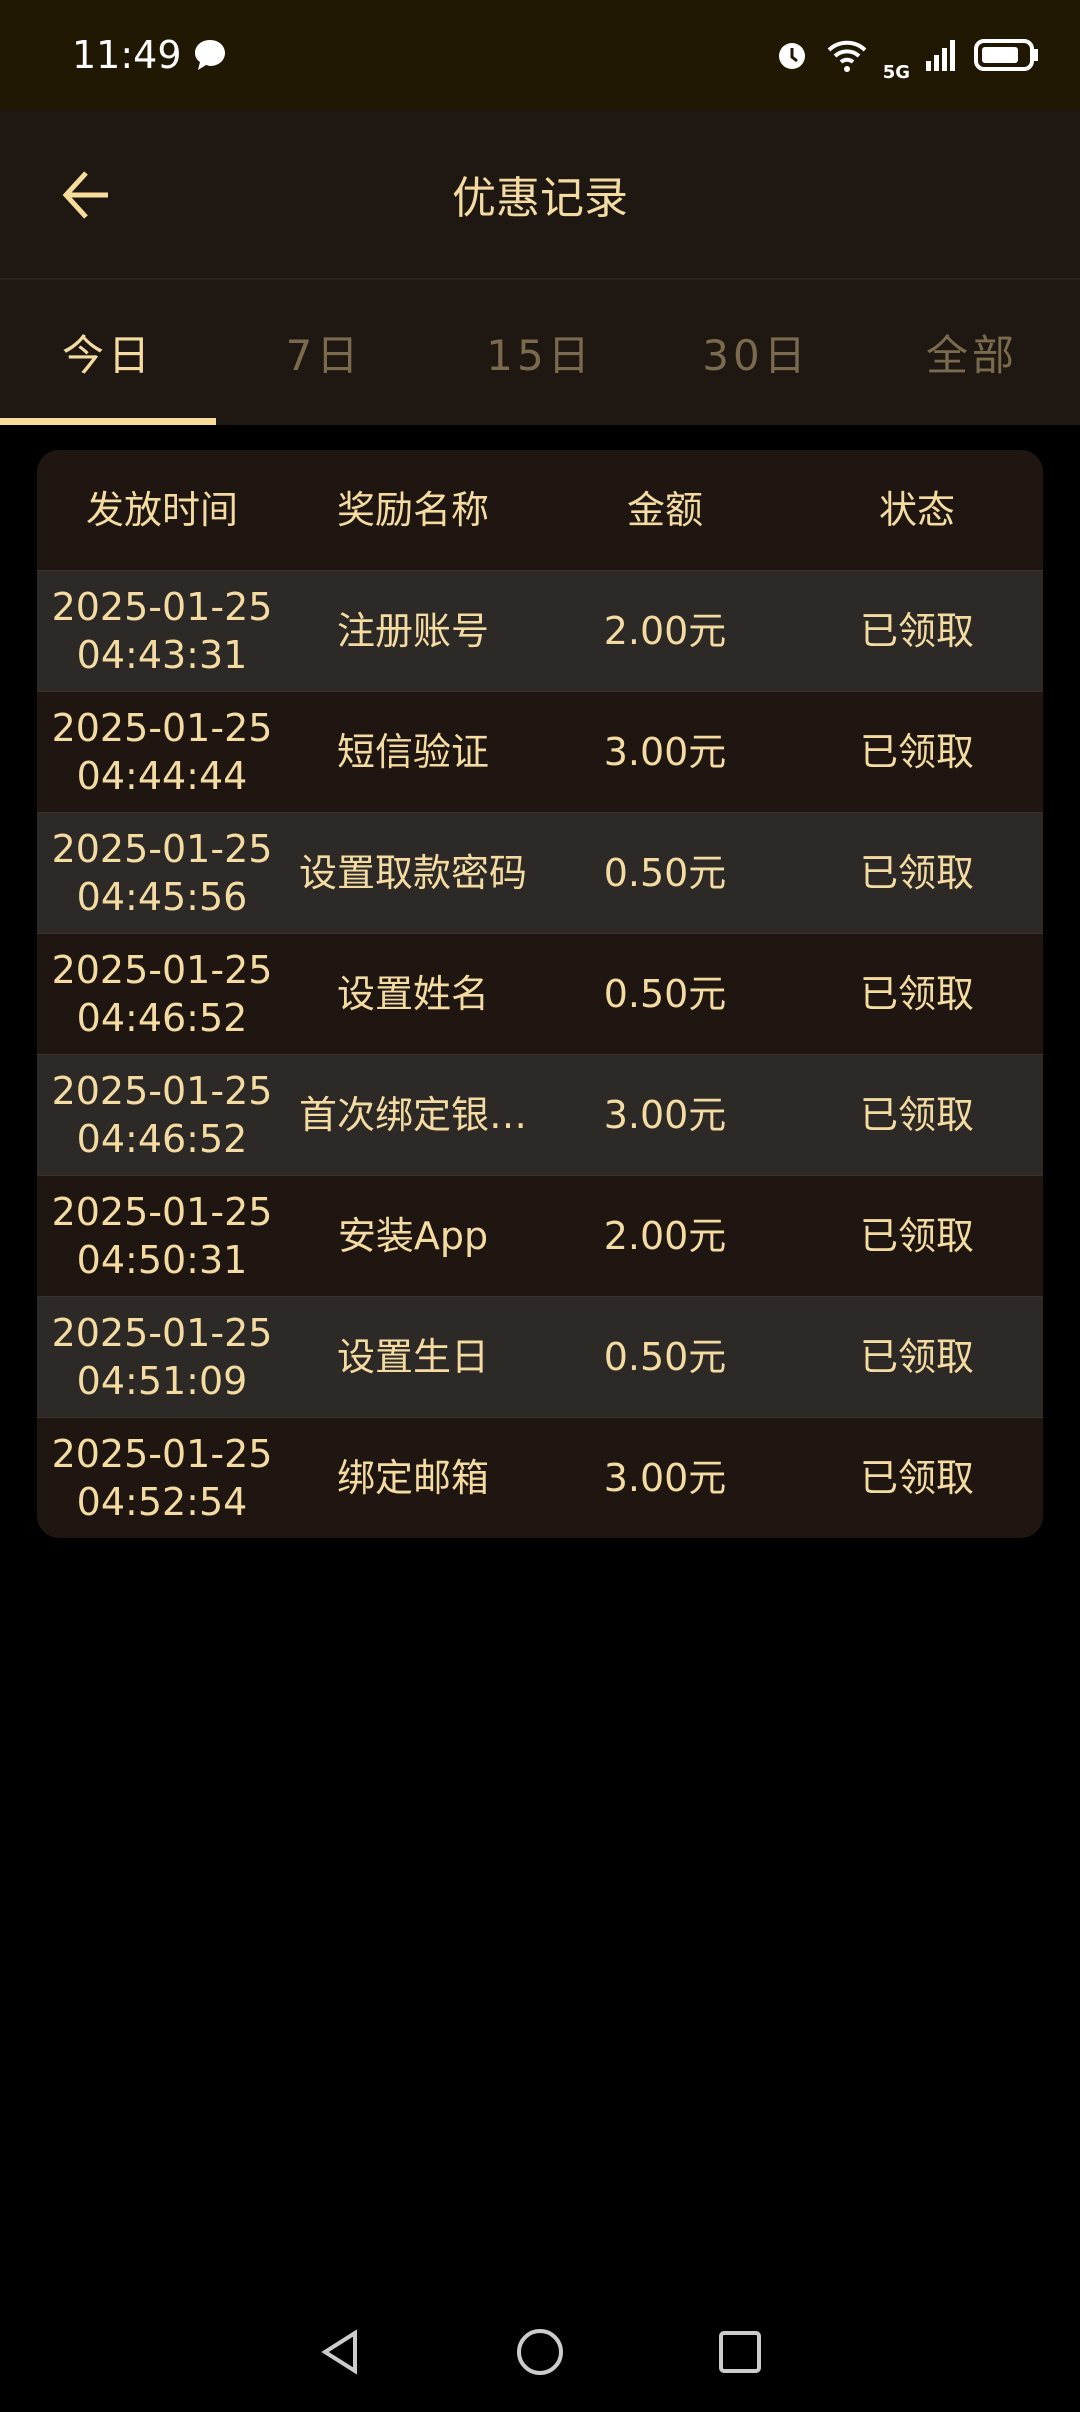  What do you see at coordinates (412, 1357) in the screenshot?
I see `reward-name: 设置生日` at bounding box center [412, 1357].